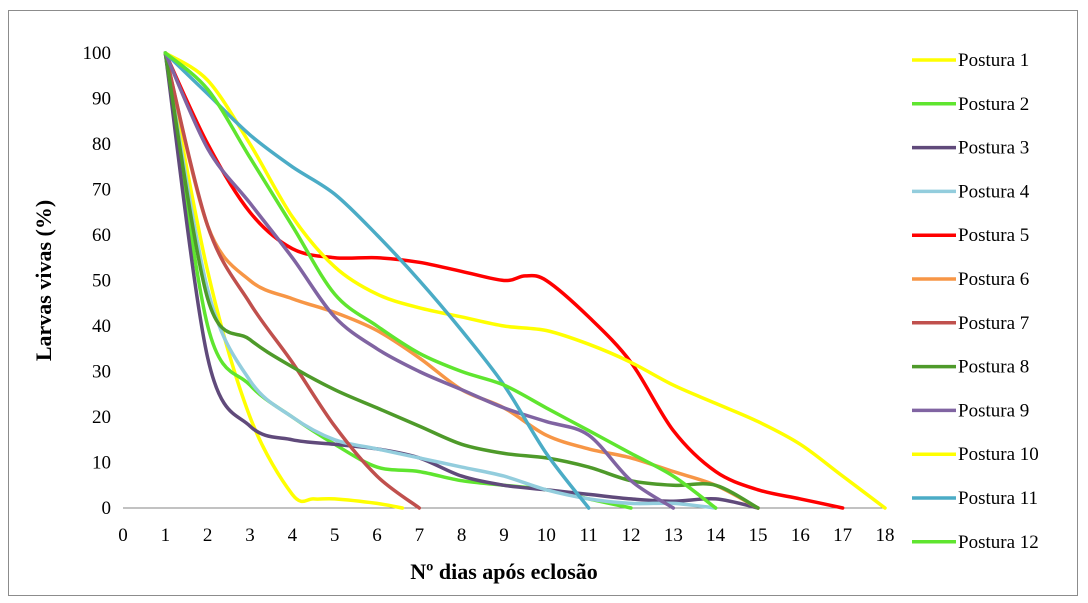 Image resolution: width=1088 pixels, height=603 pixels. What do you see at coordinates (101, 235) in the screenshot?
I see `y-tick-label: 60` at bounding box center [101, 235].